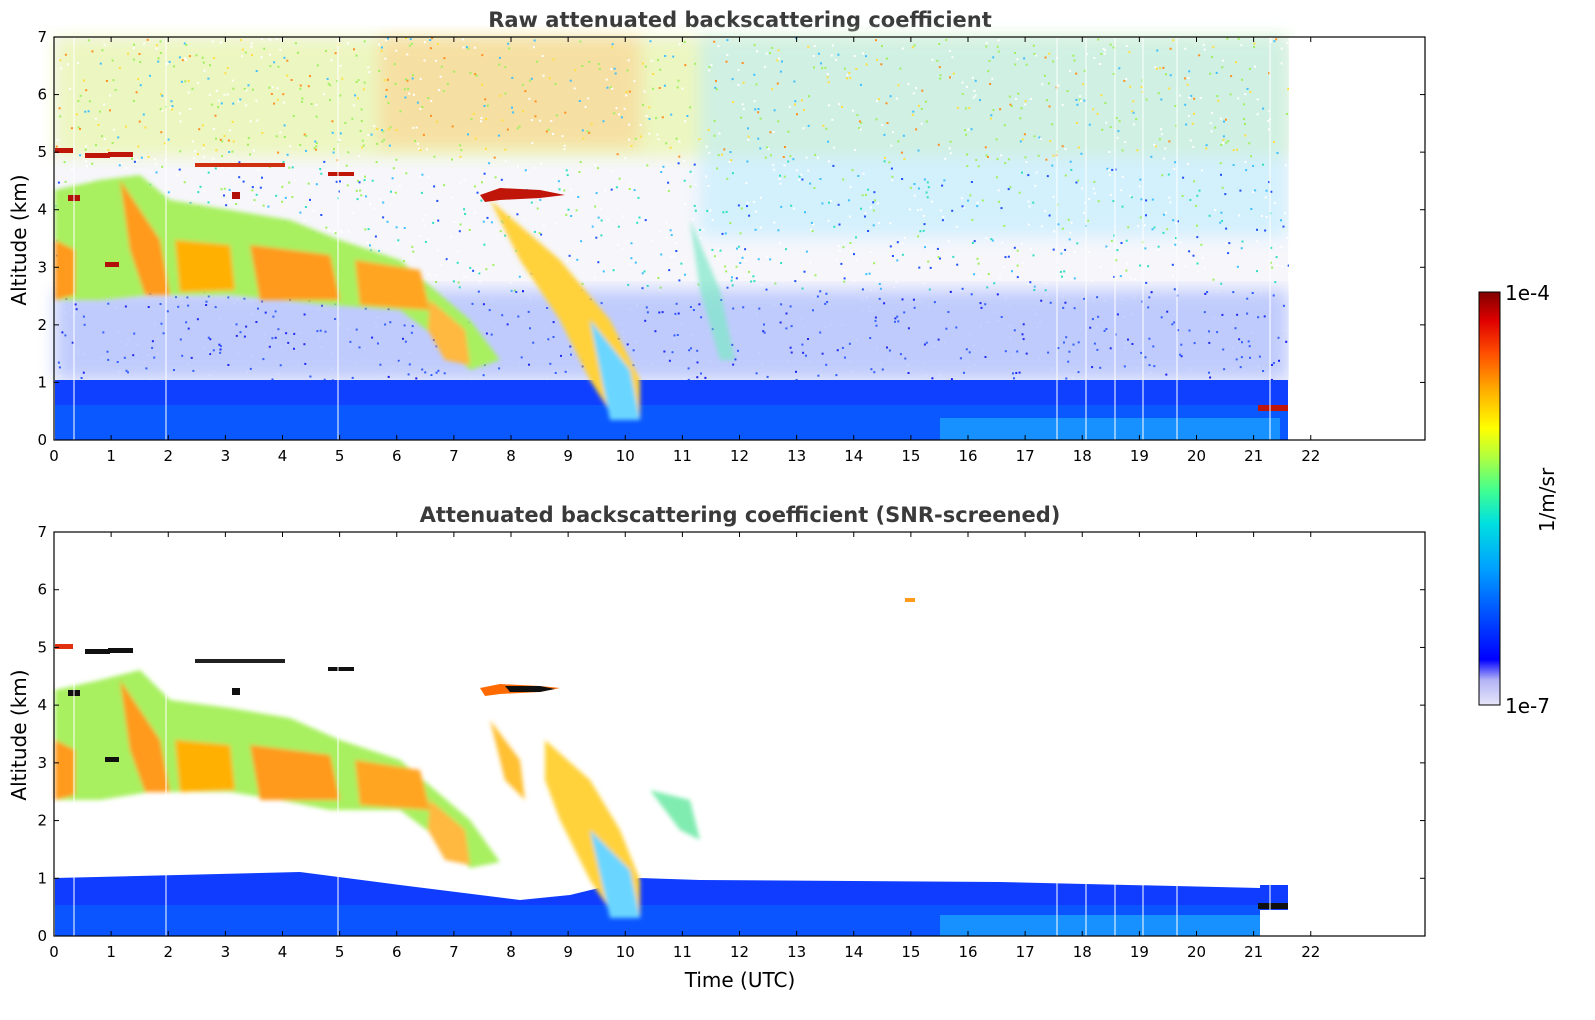 This screenshot has height=1020, width=1595. Describe the element at coordinates (1025, 456) in the screenshot. I see `x-tick-label: 17` at that location.